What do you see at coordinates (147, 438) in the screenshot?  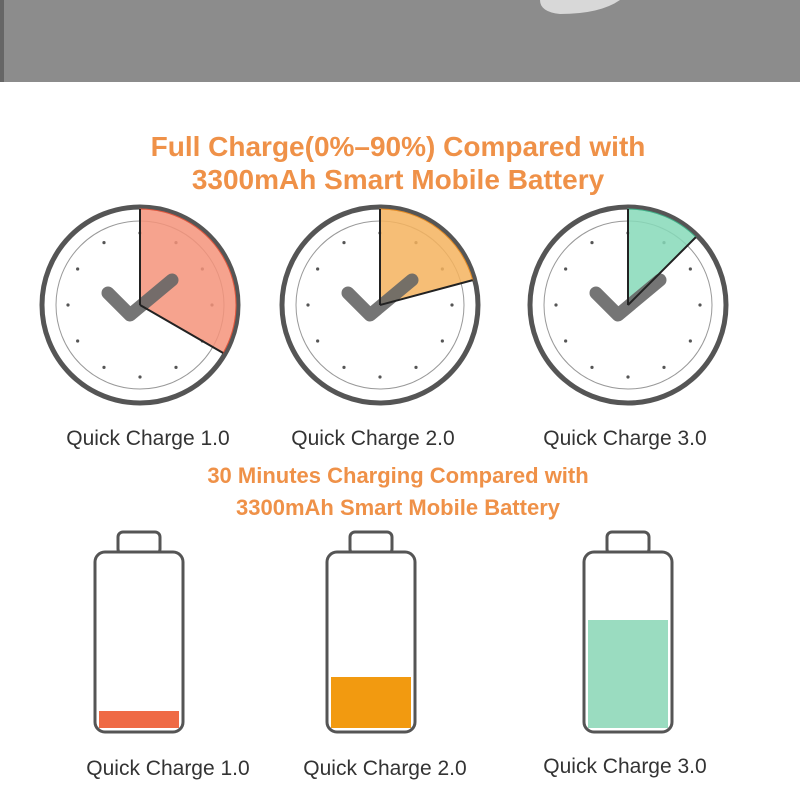 I see `clock-label: Quick Charge 1.0` at bounding box center [147, 438].